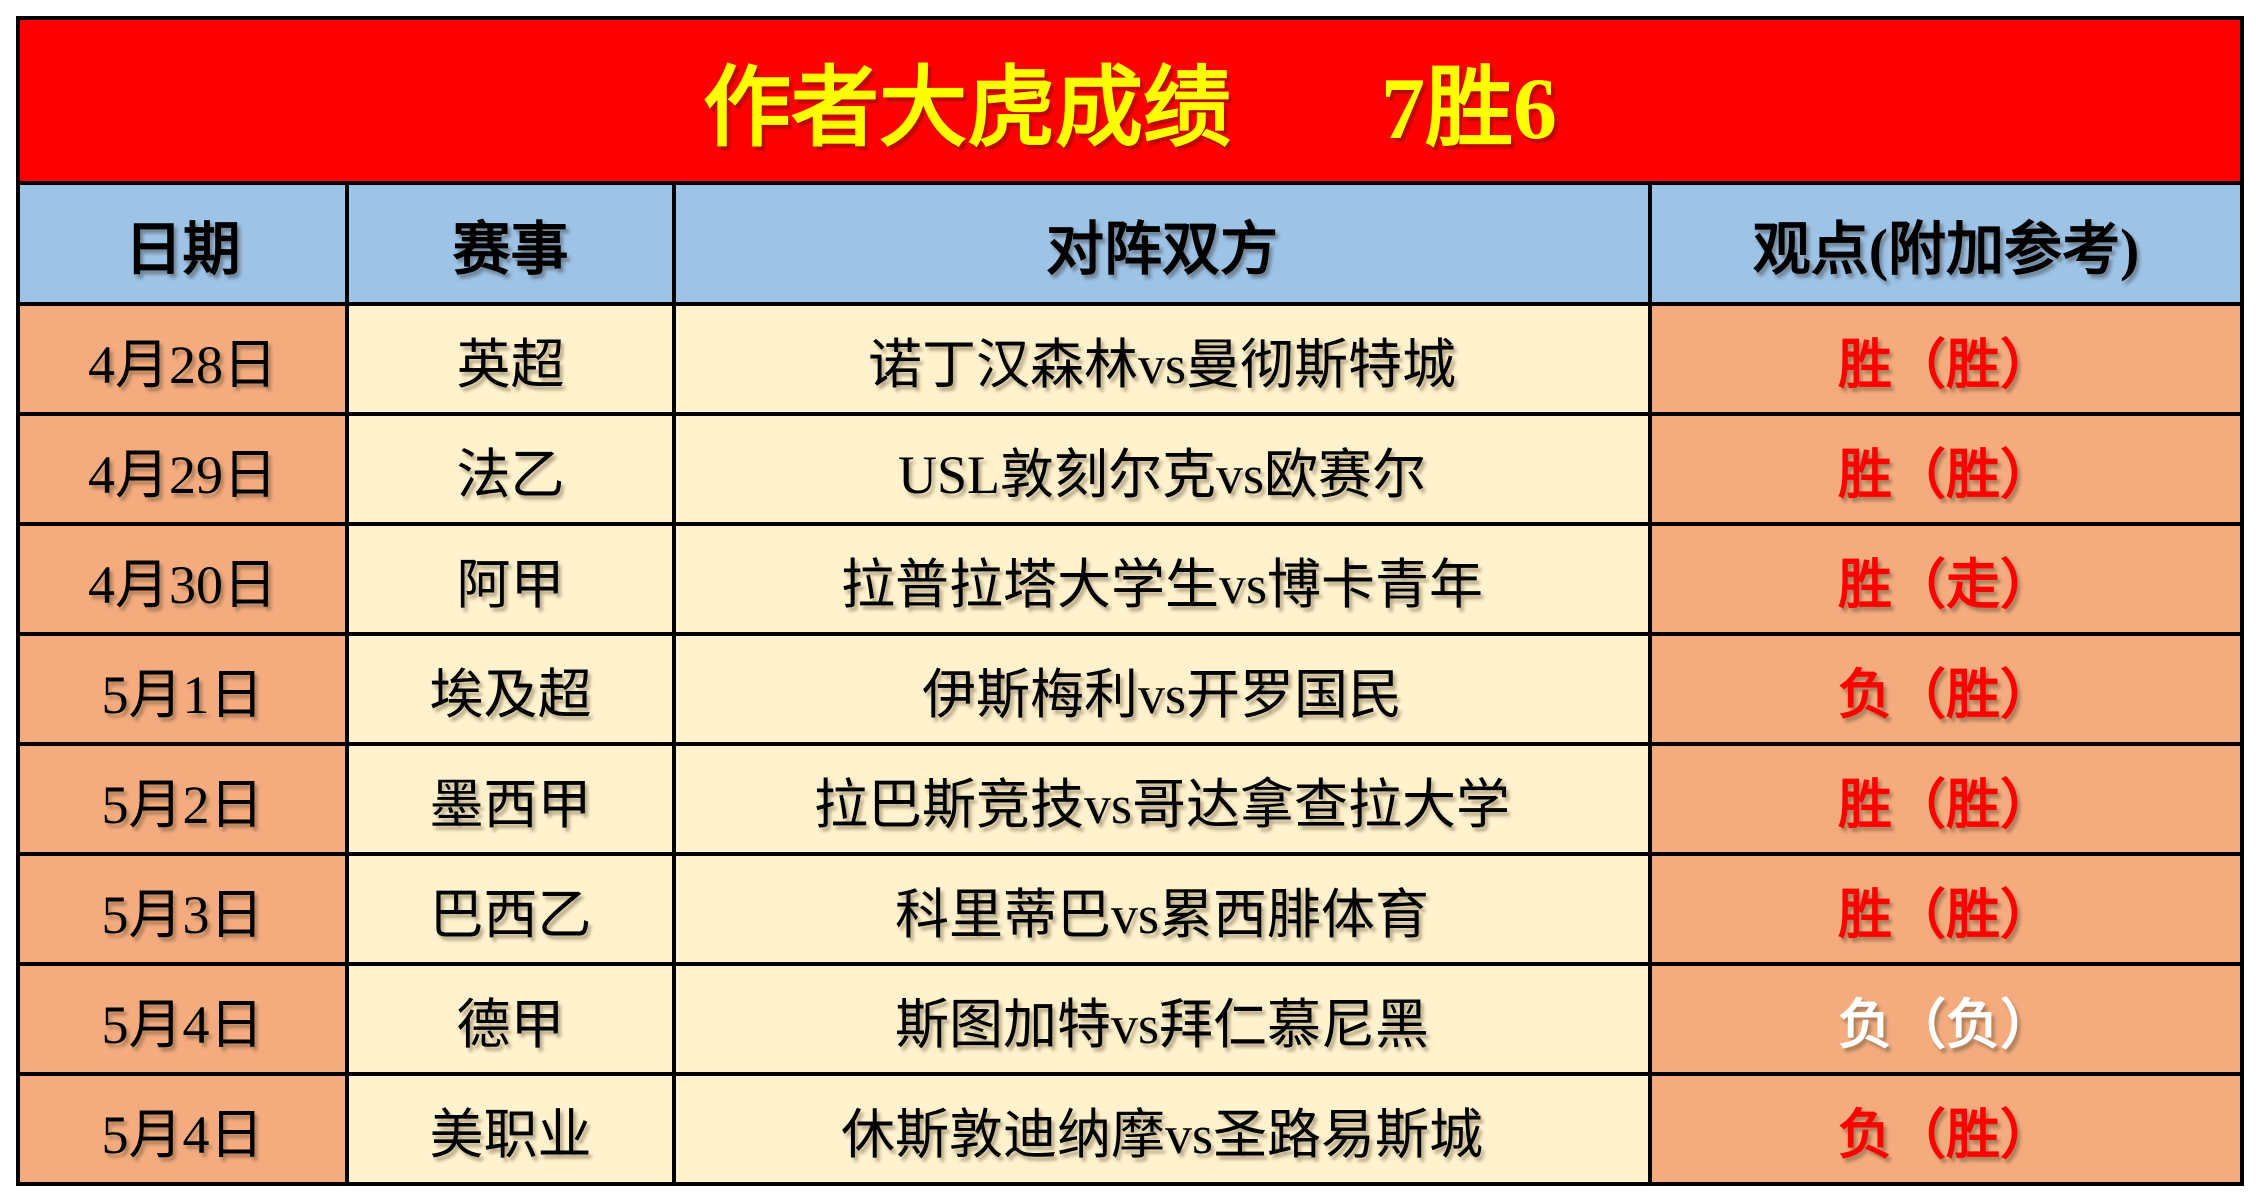  Describe the element at coordinates (1162, 689) in the screenshot. I see `match-cell: 伊斯梅利vs开罗国民` at that location.